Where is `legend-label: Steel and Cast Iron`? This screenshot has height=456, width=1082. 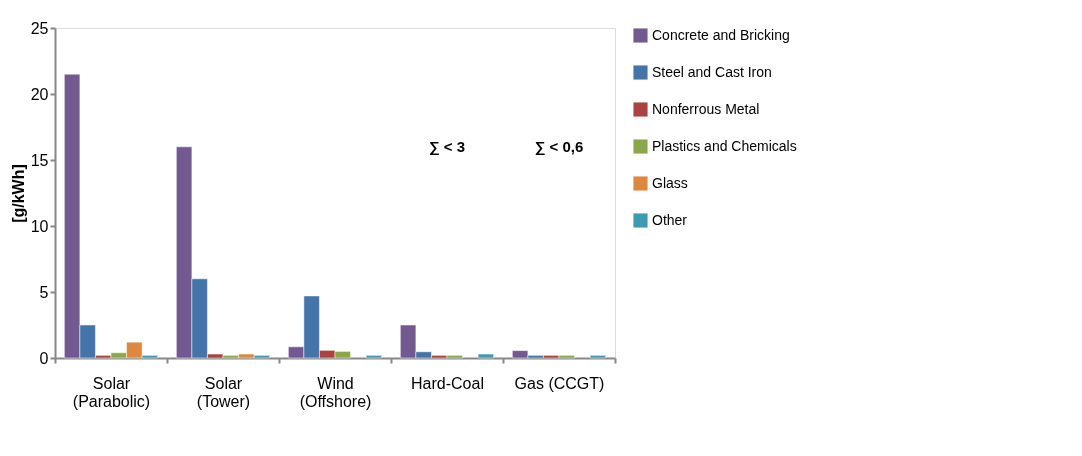
legend-label: Steel and Cast Iron is located at coordinates (712, 71).